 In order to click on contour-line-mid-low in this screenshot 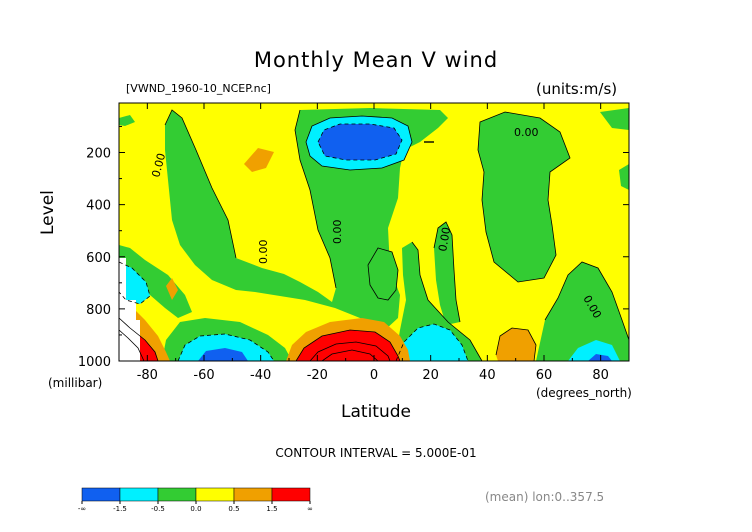, I will do `click(383, 274)`.